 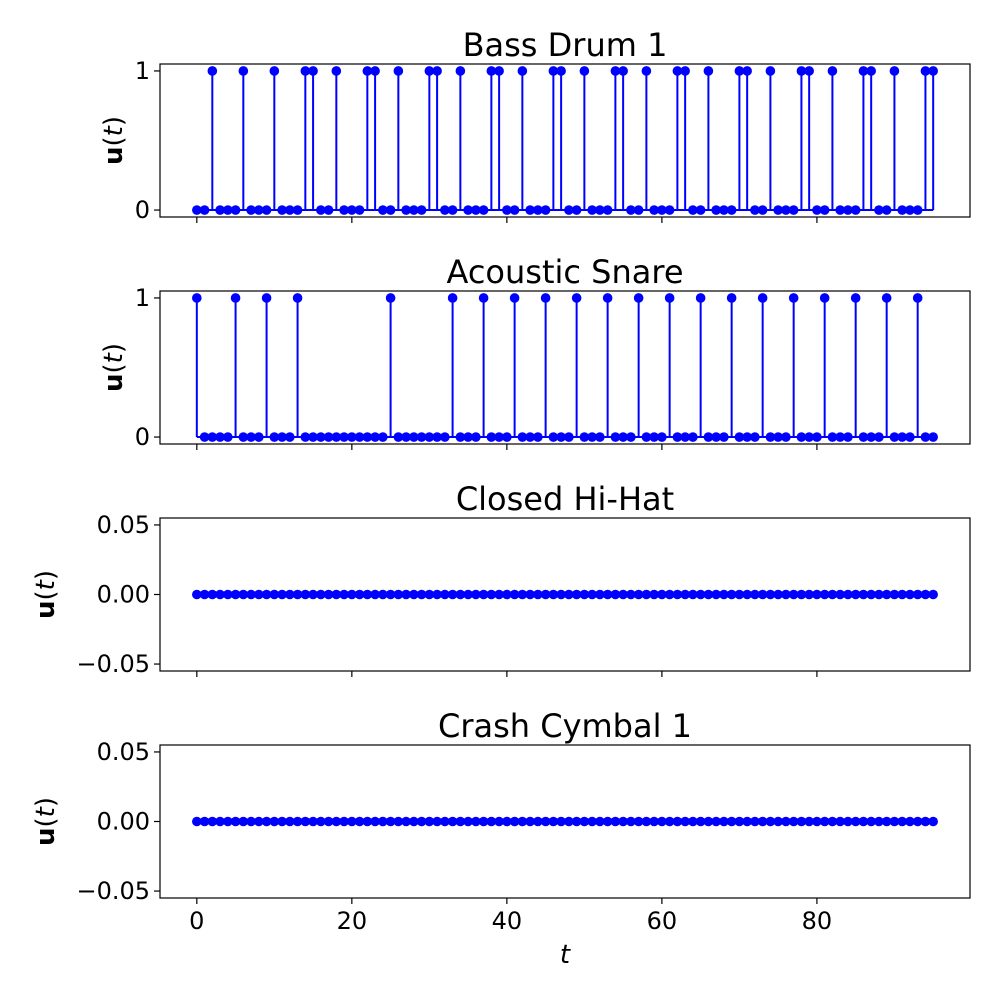 What do you see at coordinates (142, 71) in the screenshot?
I see `y-tick-label: 1` at bounding box center [142, 71].